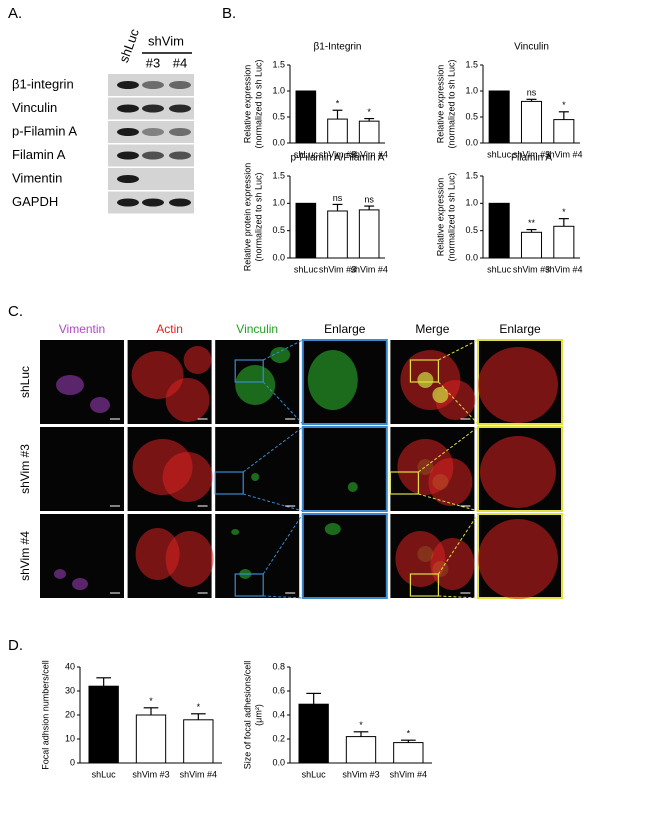 This screenshot has width=650, height=831. What do you see at coordinates (39, 154) in the screenshot?
I see `blot-row-label: Filamin A` at bounding box center [39, 154].